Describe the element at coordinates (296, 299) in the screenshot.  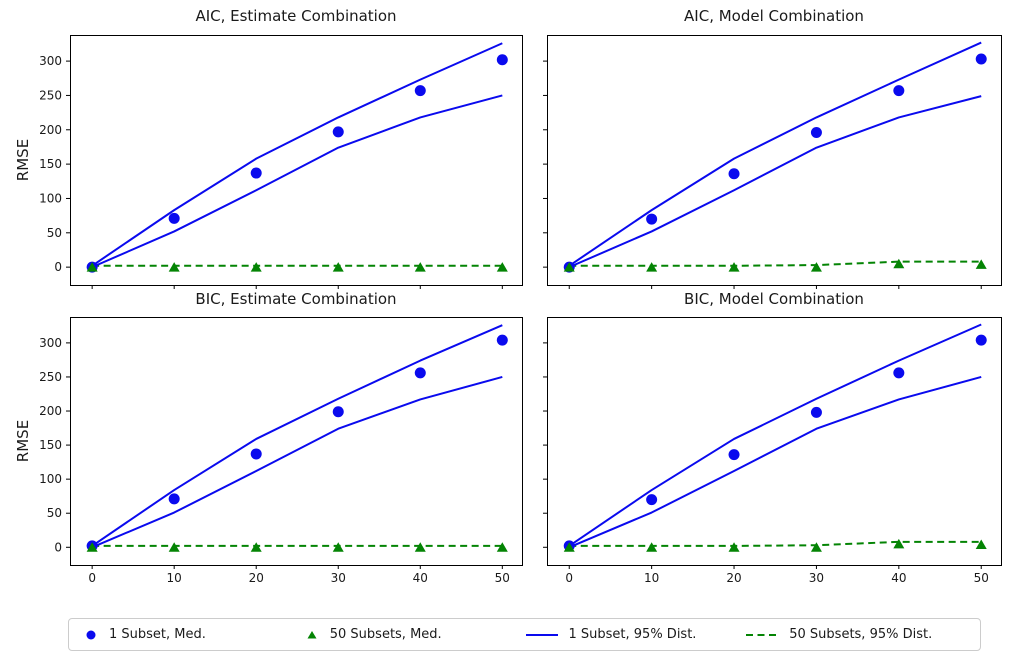
I see `plot-title-bic-estimate: BIC, Estimate Combination` at that location.